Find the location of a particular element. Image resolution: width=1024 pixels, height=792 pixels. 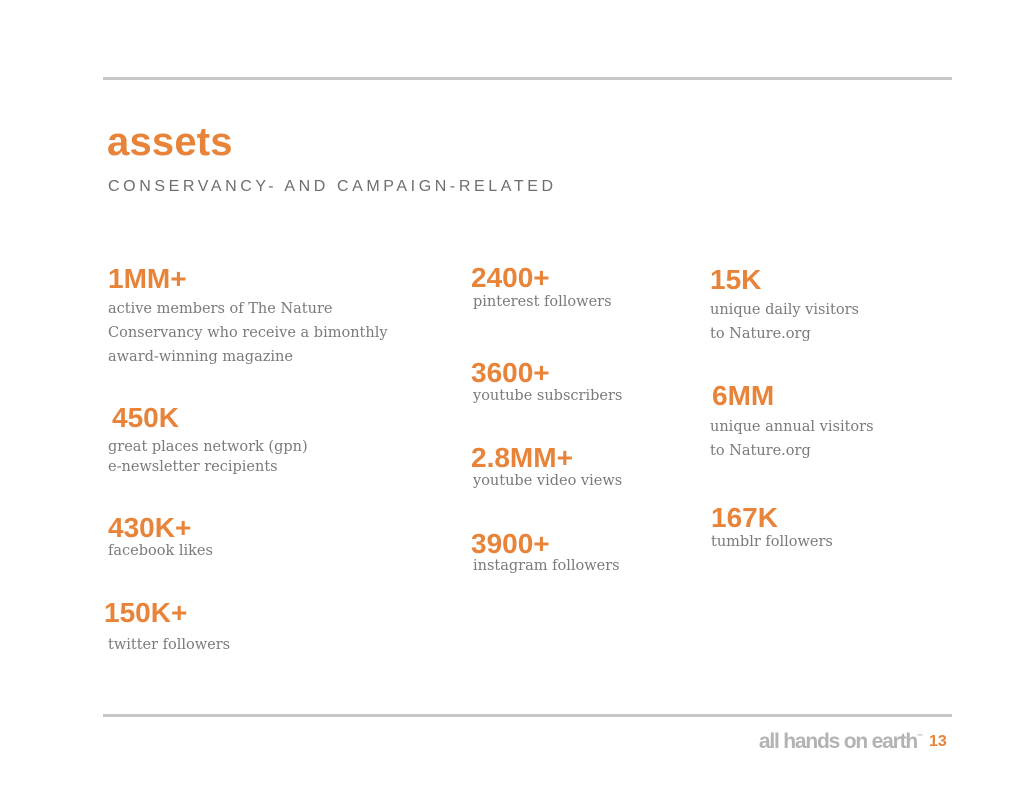

page-number: 13 is located at coordinates (938, 741).